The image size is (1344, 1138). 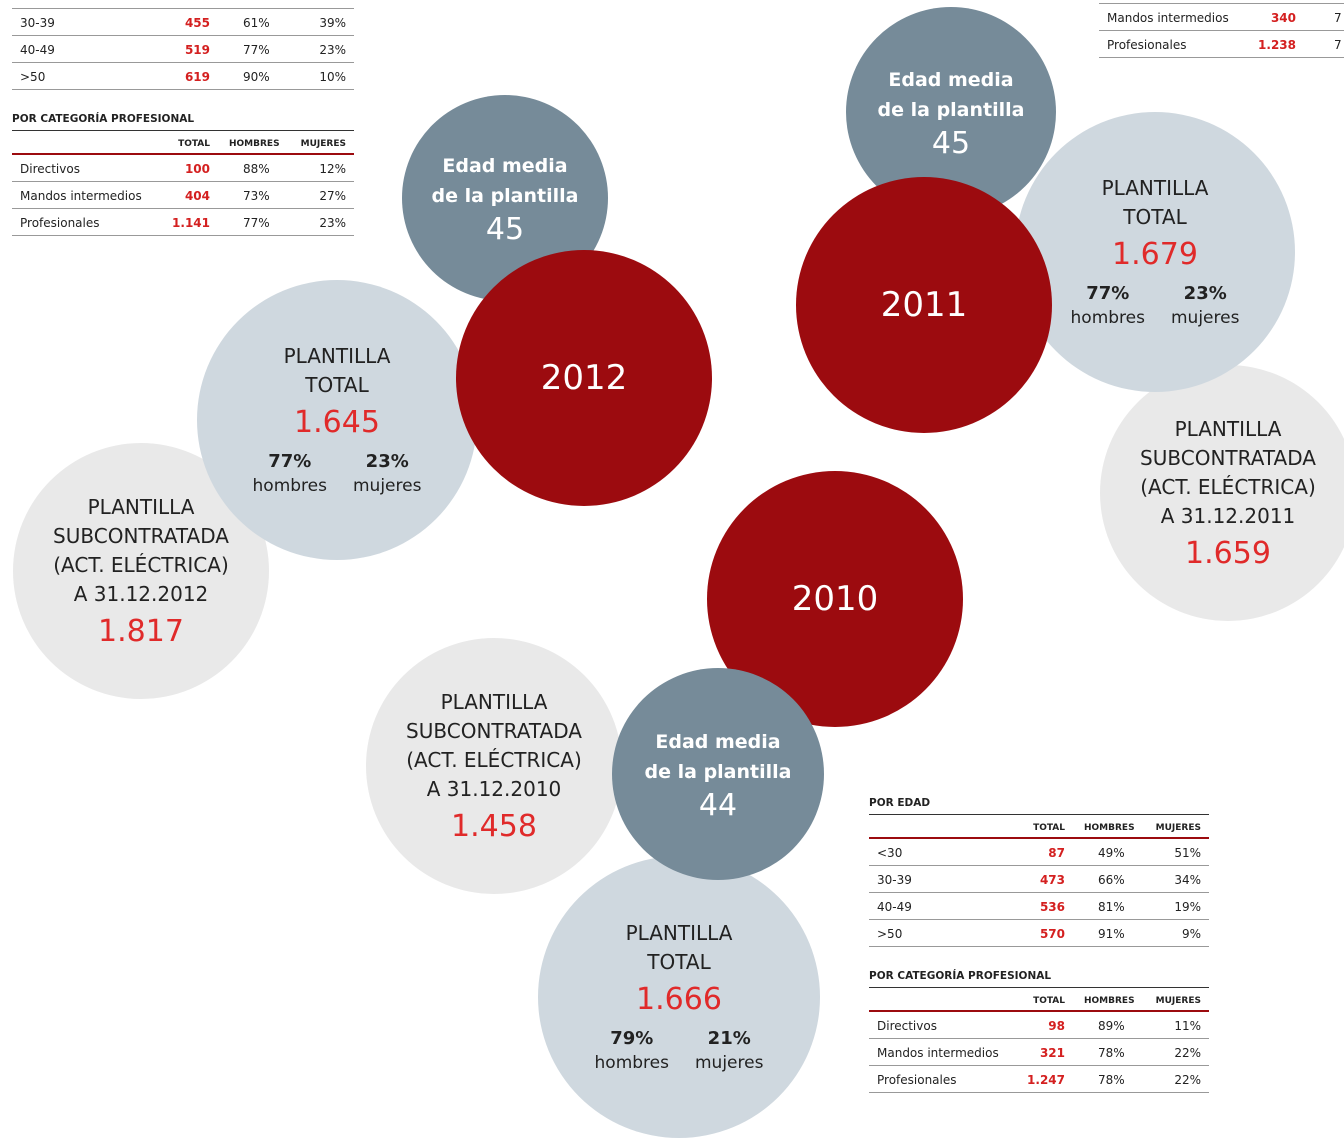 What do you see at coordinates (1039, 1052) in the screenshot?
I see `table-row: Mandos intermedios 321 78% 22%` at bounding box center [1039, 1052].